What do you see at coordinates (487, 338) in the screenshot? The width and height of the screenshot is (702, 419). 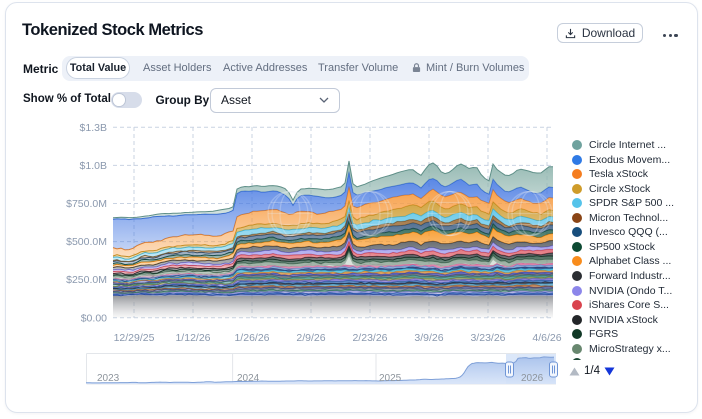 I see `svg-text: 3/23/26` at bounding box center [487, 338].